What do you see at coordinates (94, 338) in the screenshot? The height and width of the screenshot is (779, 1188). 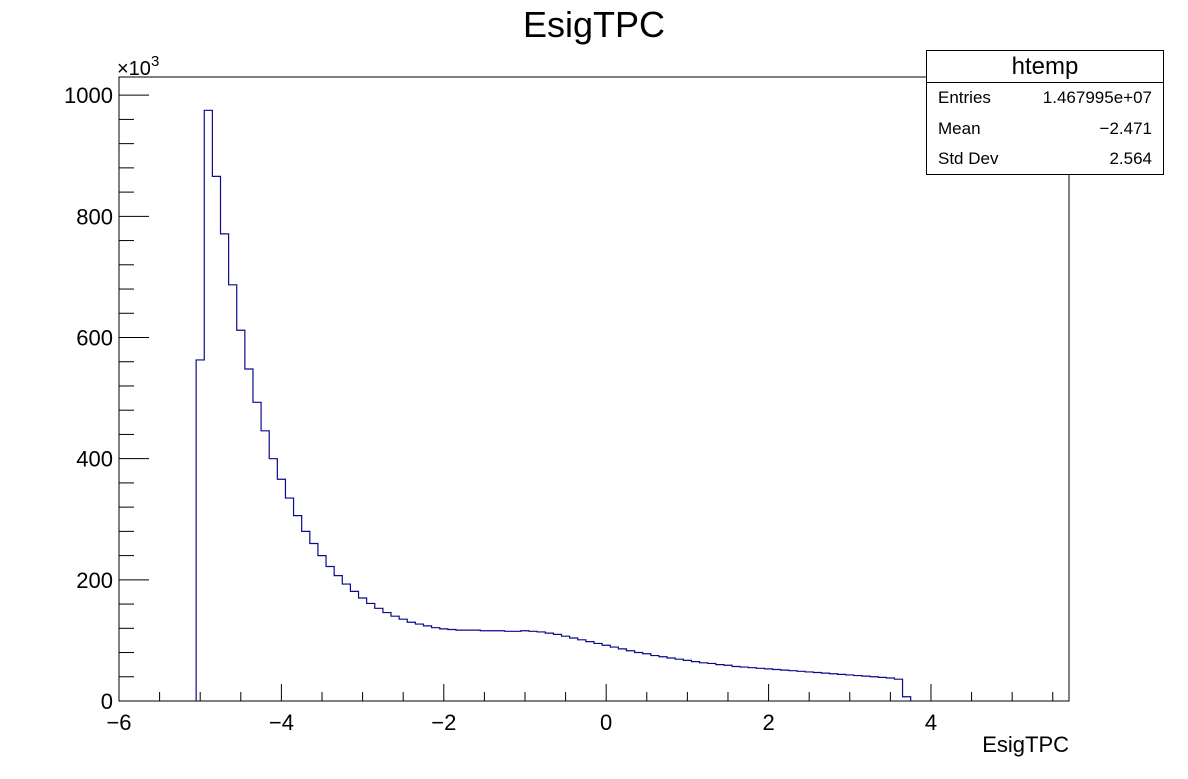 I see `y-tick-label: 600` at bounding box center [94, 338].